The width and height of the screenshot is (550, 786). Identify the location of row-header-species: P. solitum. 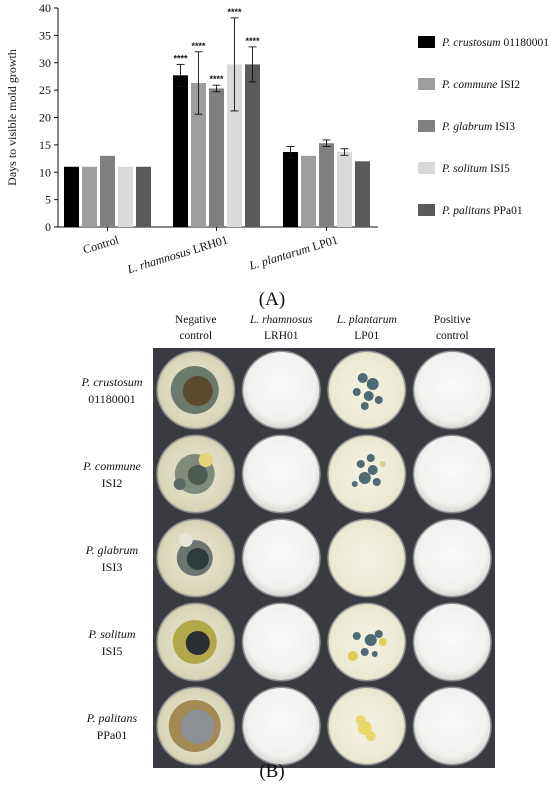
(111, 634).